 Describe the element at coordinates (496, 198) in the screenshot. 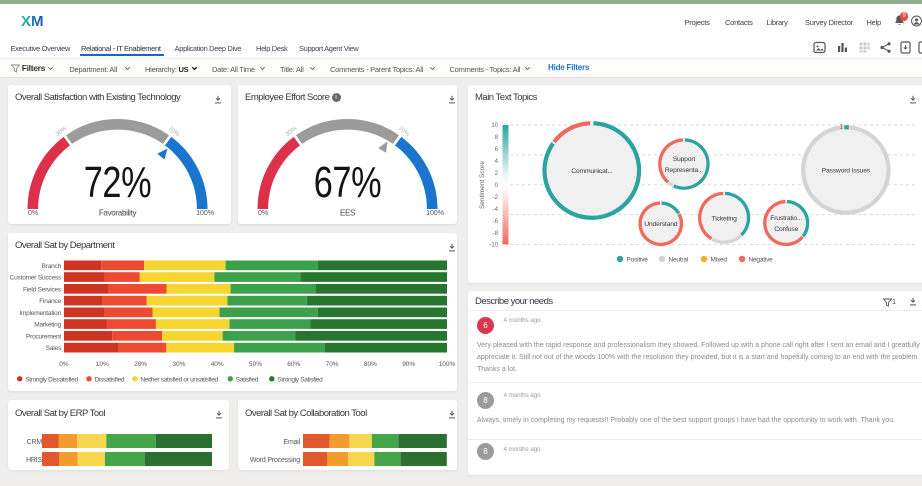

I see `svg-text: -2` at that location.